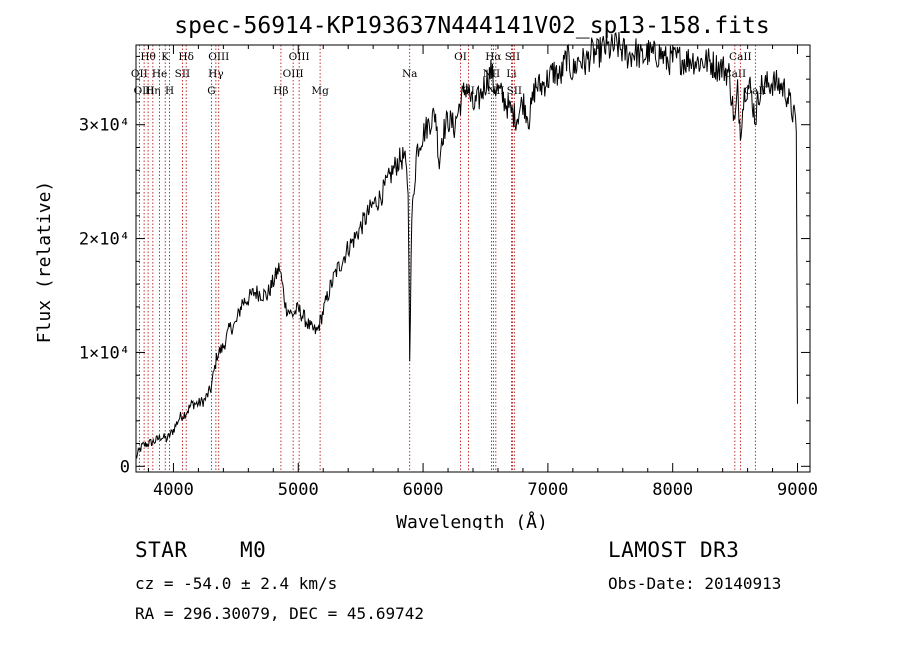 The width and height of the screenshot is (900, 649). What do you see at coordinates (165, 57) in the screenshot?
I see `line-label-5: K` at bounding box center [165, 57].